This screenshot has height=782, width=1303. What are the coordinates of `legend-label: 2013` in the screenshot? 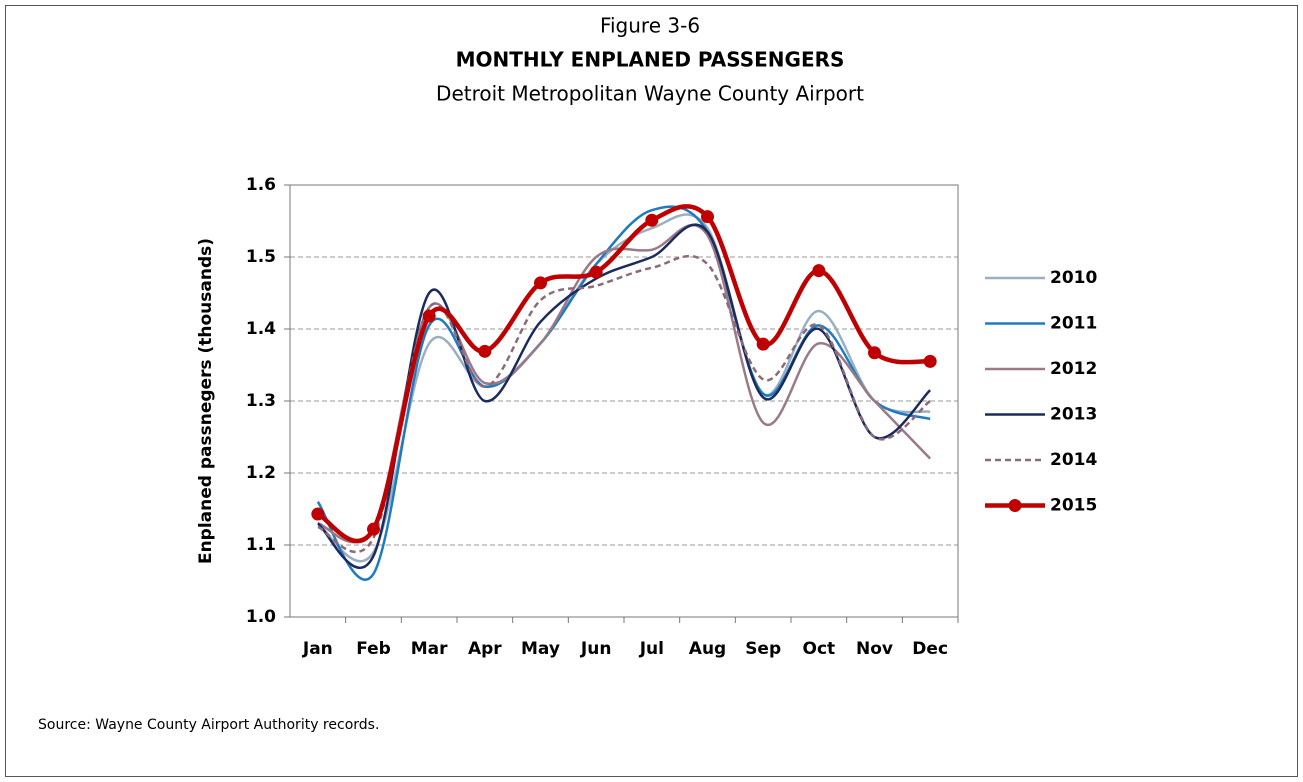 It's located at (1073, 415).